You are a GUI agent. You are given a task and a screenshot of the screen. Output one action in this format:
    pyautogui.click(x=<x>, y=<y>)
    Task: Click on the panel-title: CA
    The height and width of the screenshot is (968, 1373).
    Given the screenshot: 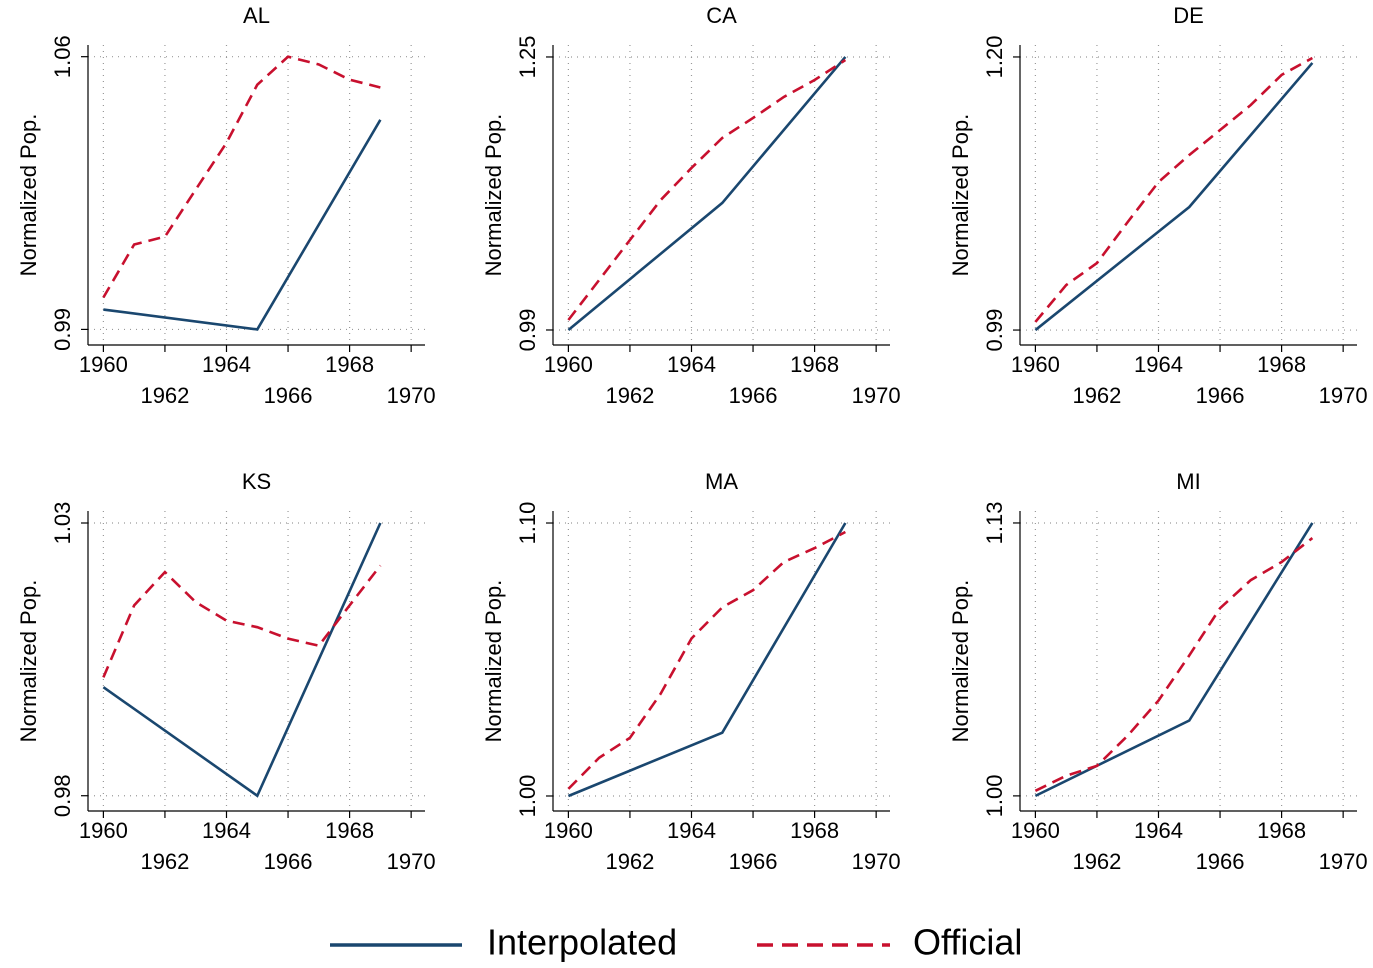 What is the action you would take?
    pyautogui.click(x=721, y=15)
    